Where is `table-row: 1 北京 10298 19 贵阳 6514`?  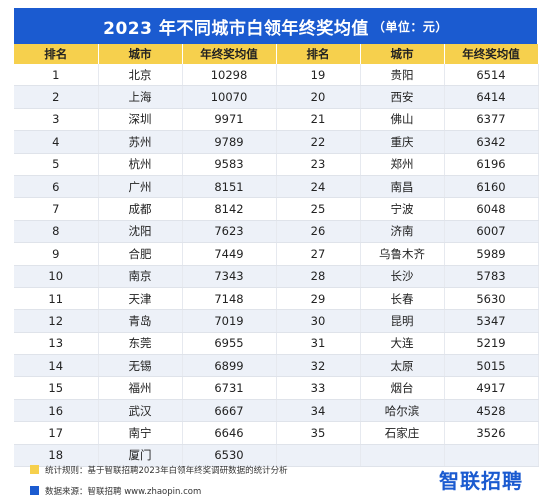
table-row: 1 北京 10298 19 贵阳 6514 is located at coordinates (276, 75).